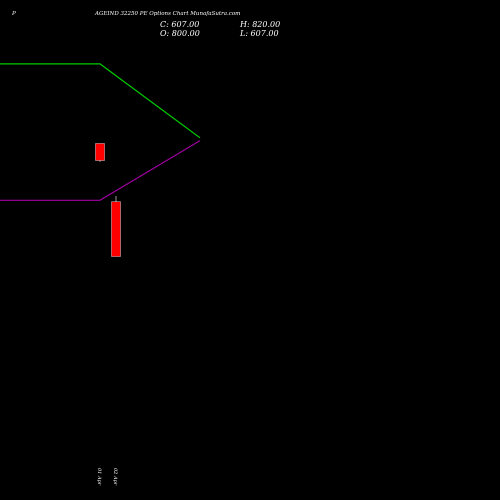 This screenshot has height=500, width=500. Describe the element at coordinates (100, 101) in the screenshot. I see `green-line` at that location.